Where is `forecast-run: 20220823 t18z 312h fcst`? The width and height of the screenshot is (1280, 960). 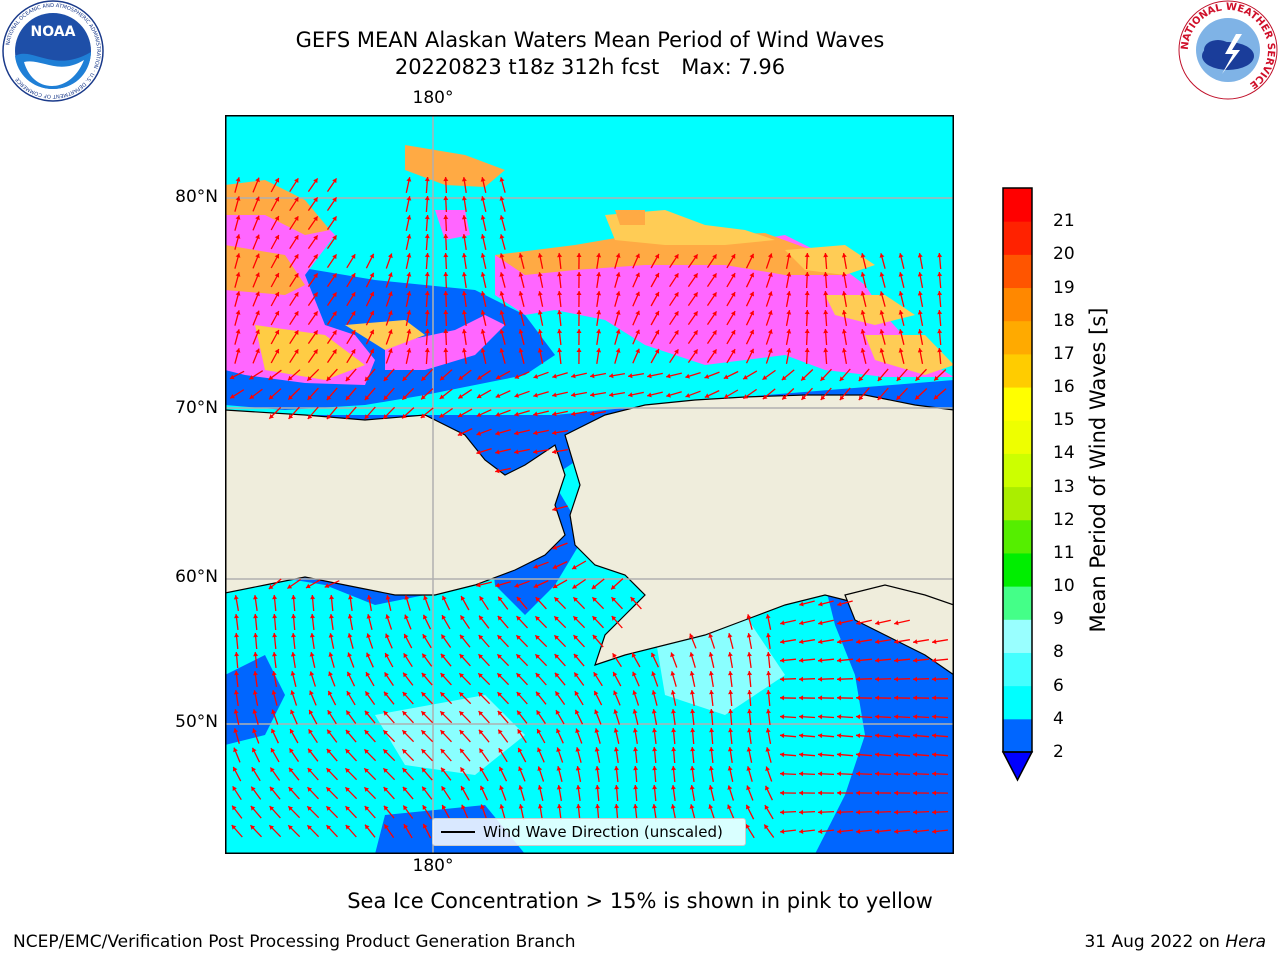 forecast-run: 20220823 t18z 312h fcst is located at coordinates (527, 67).